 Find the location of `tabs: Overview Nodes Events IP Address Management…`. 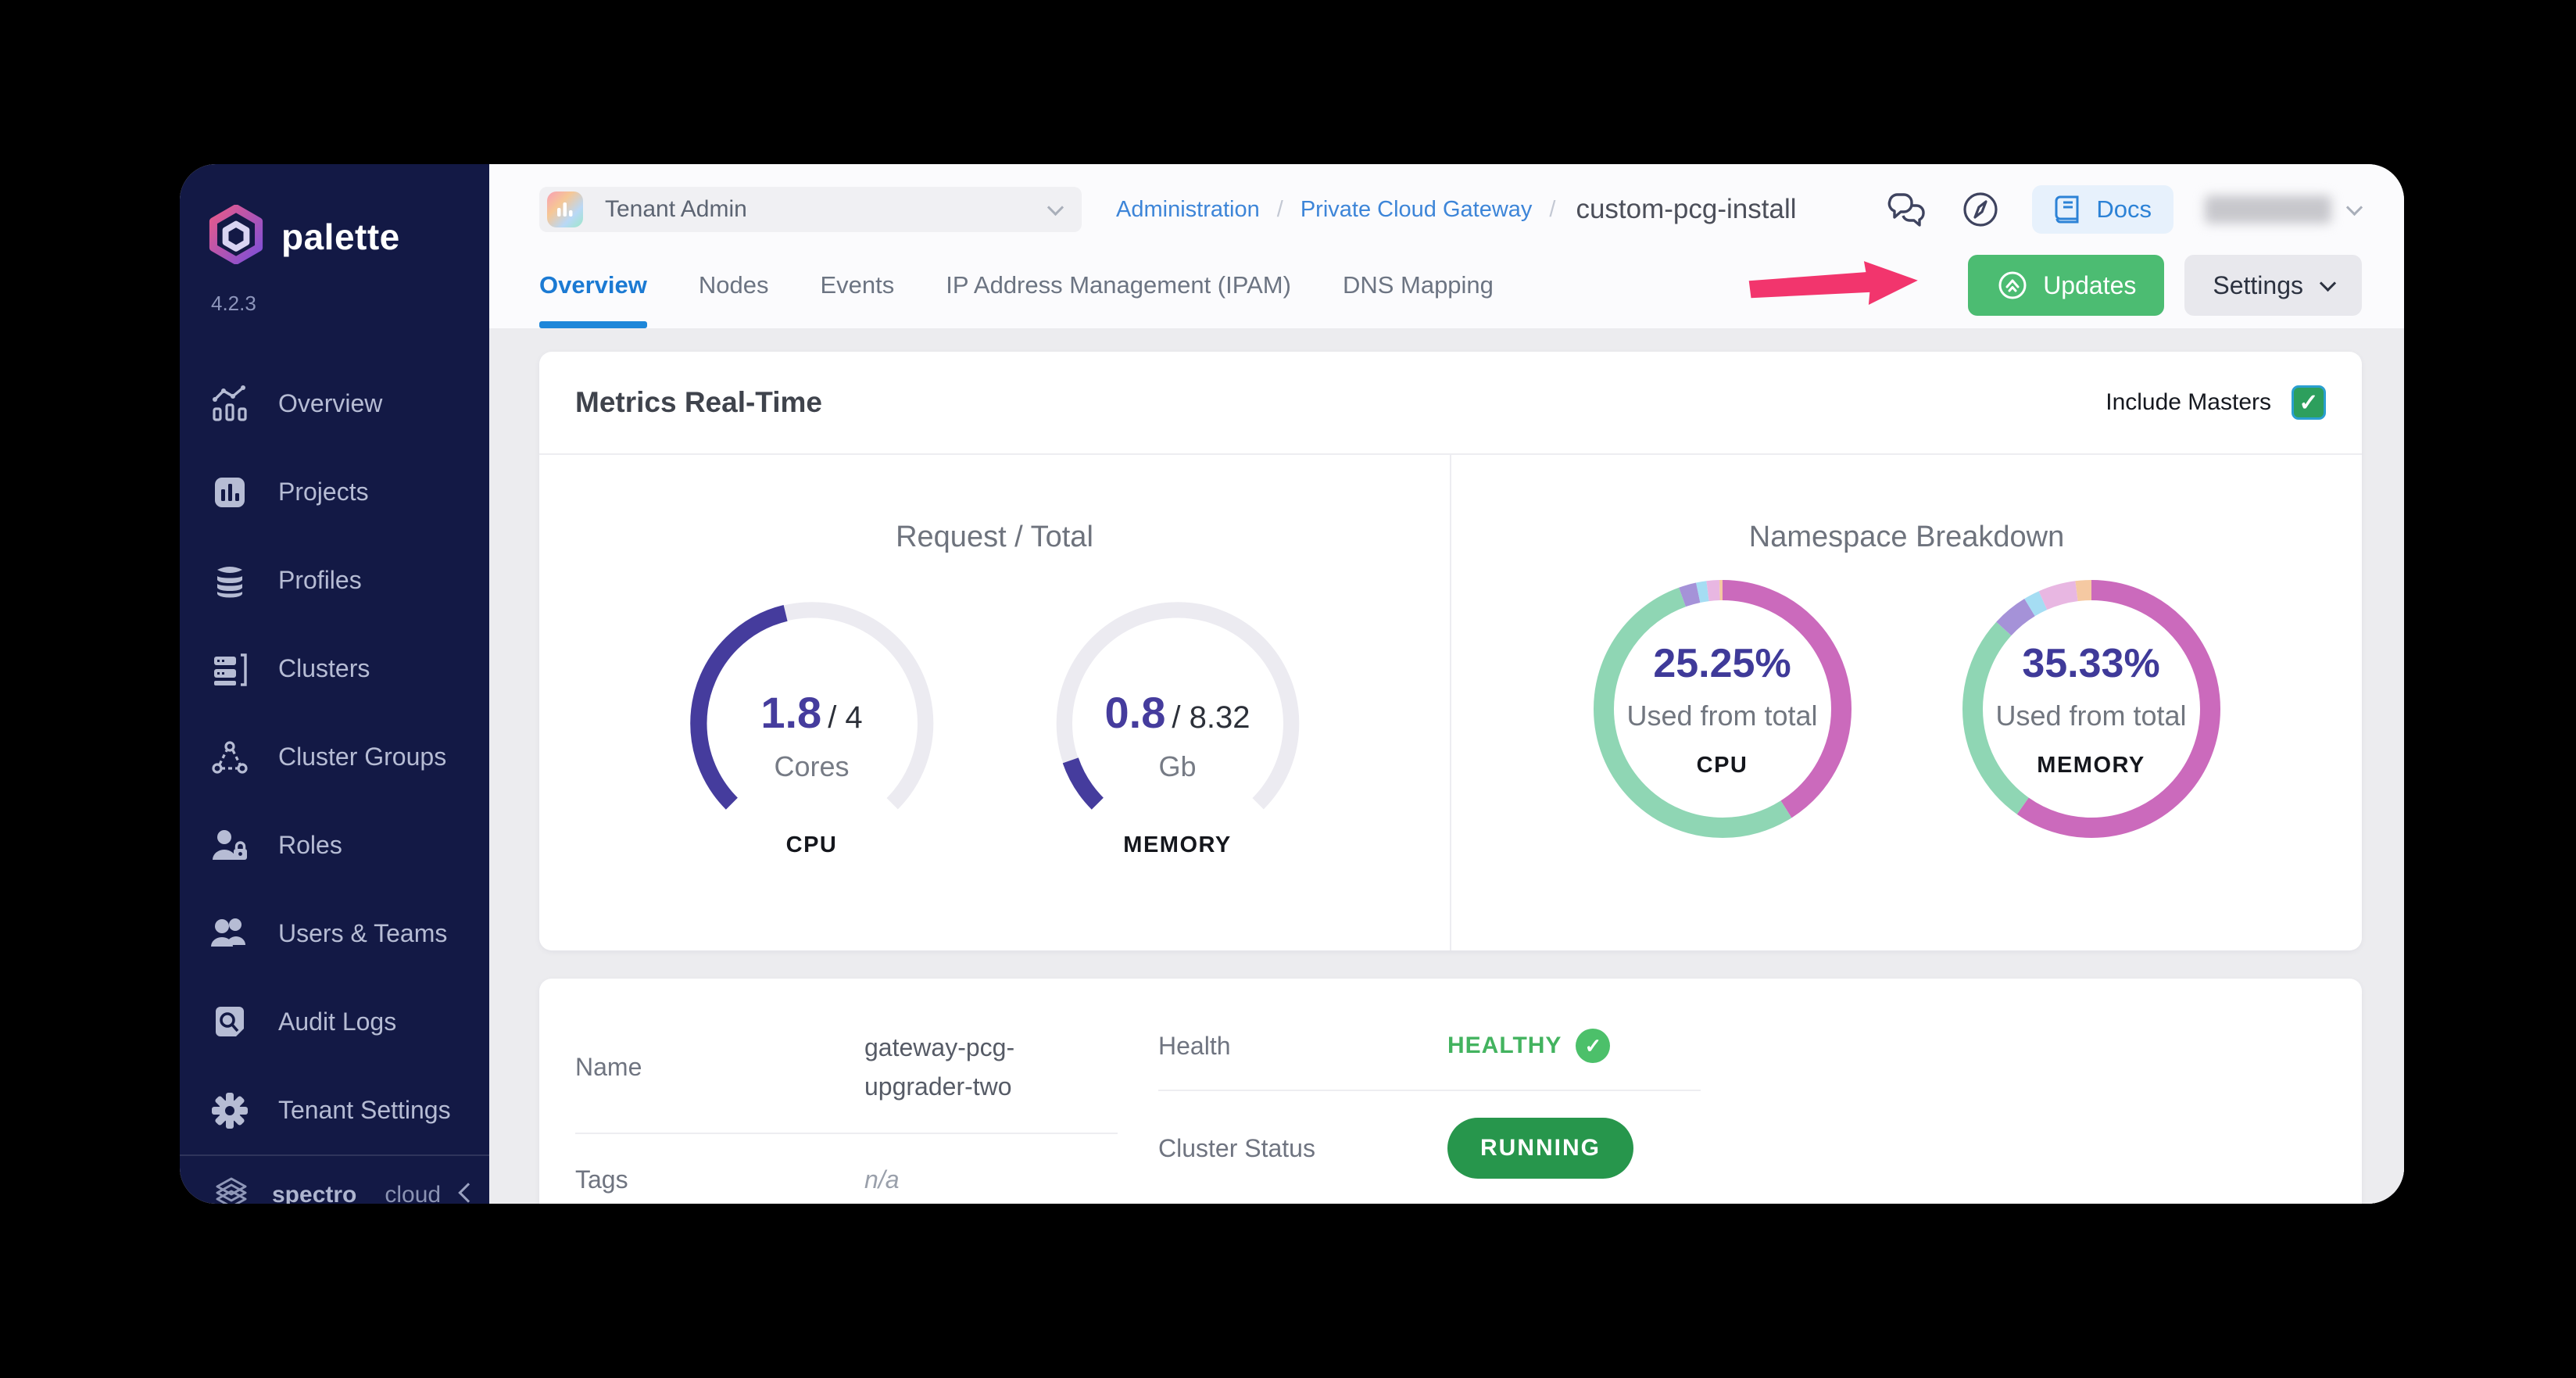

tabs: Overview Nodes Events IP Address Management… is located at coordinates (1016, 285).